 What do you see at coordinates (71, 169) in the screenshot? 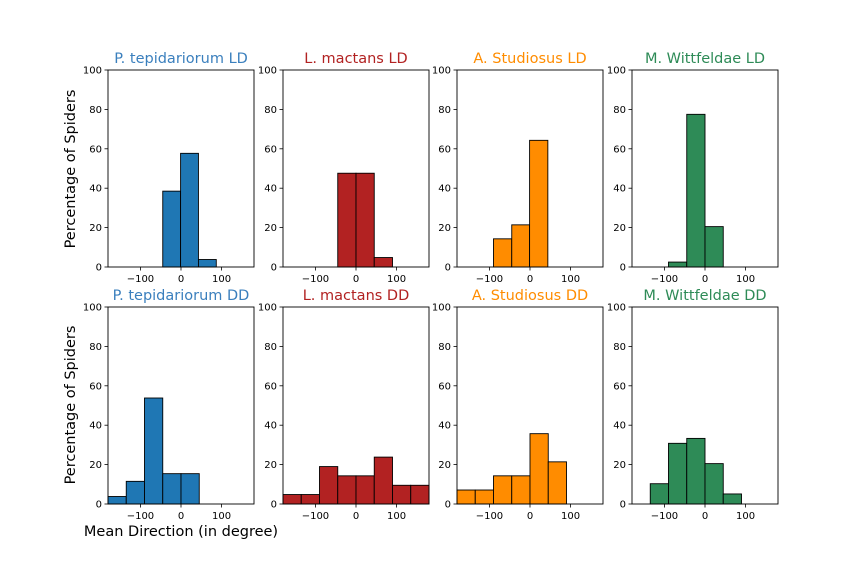
I see `y-axis-label-top: Percentage of Spiders` at bounding box center [71, 169].